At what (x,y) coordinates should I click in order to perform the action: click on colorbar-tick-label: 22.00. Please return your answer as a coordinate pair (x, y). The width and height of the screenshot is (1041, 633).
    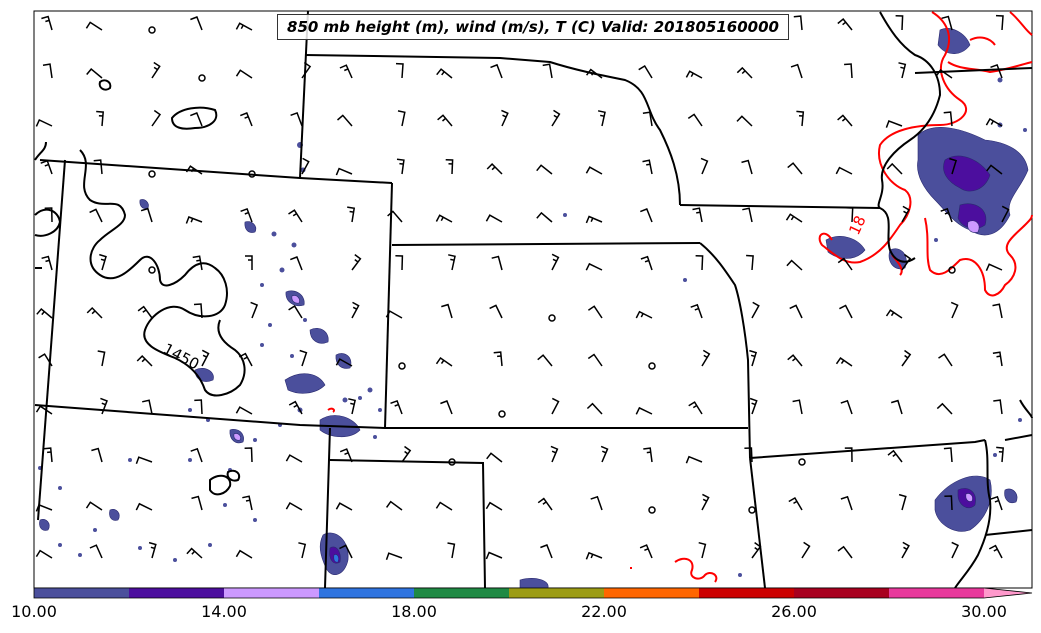
    Looking at the image, I should click on (604, 611).